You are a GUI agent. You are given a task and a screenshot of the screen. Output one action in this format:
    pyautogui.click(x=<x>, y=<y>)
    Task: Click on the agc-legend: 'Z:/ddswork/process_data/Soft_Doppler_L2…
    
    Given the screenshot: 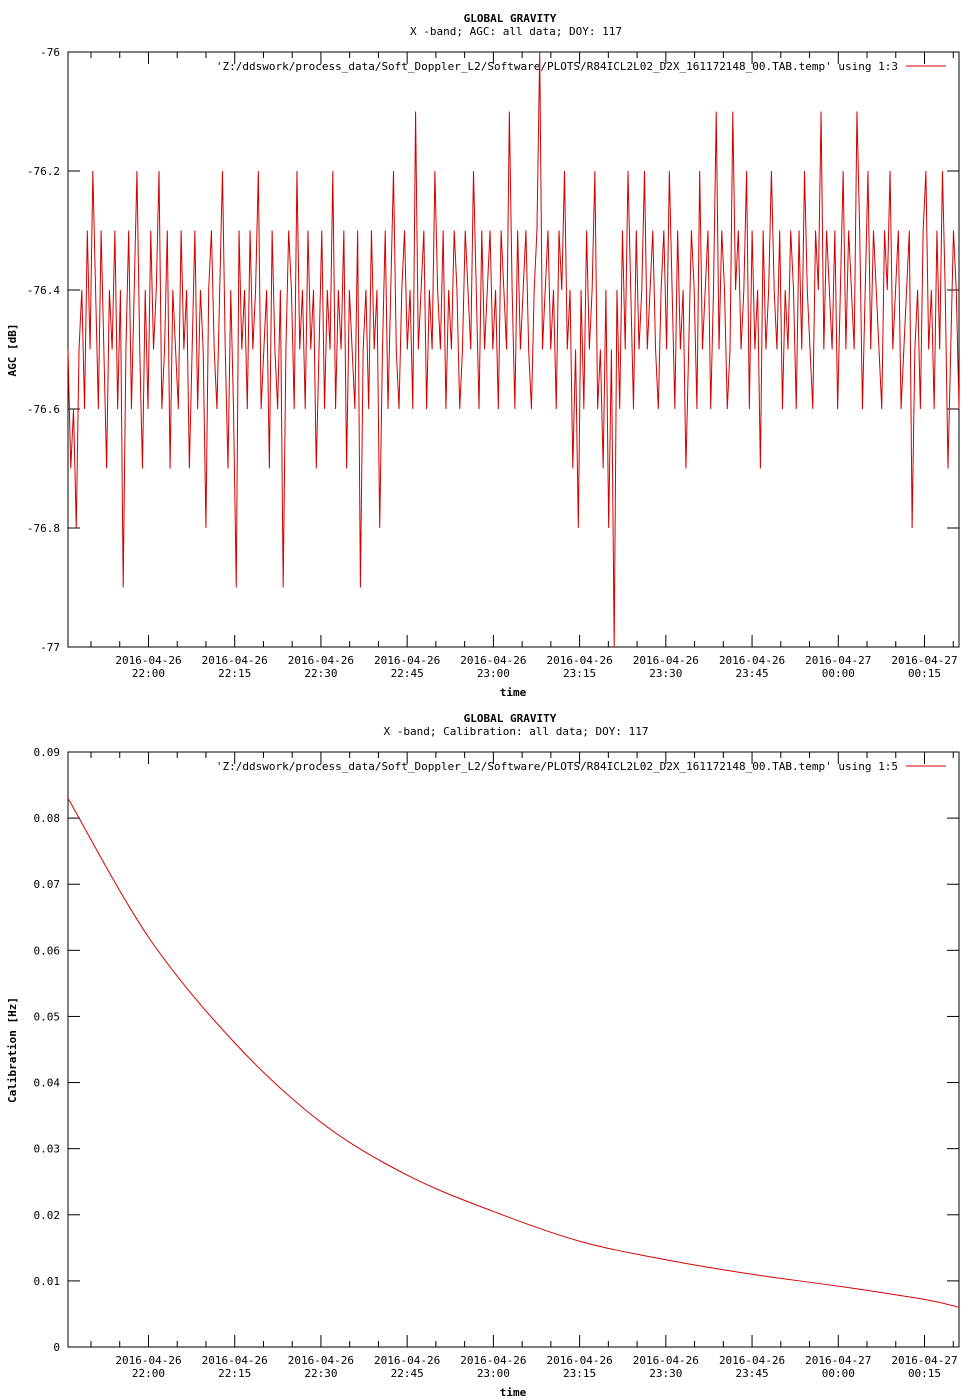 What is the action you would take?
    pyautogui.click(x=581, y=66)
    